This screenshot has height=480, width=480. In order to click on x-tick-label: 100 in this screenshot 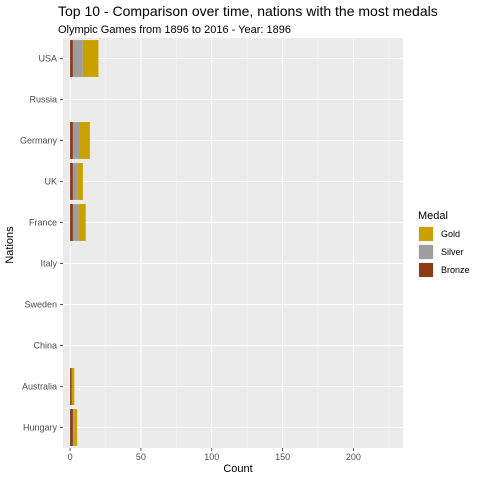, I will do `click(211, 457)`.